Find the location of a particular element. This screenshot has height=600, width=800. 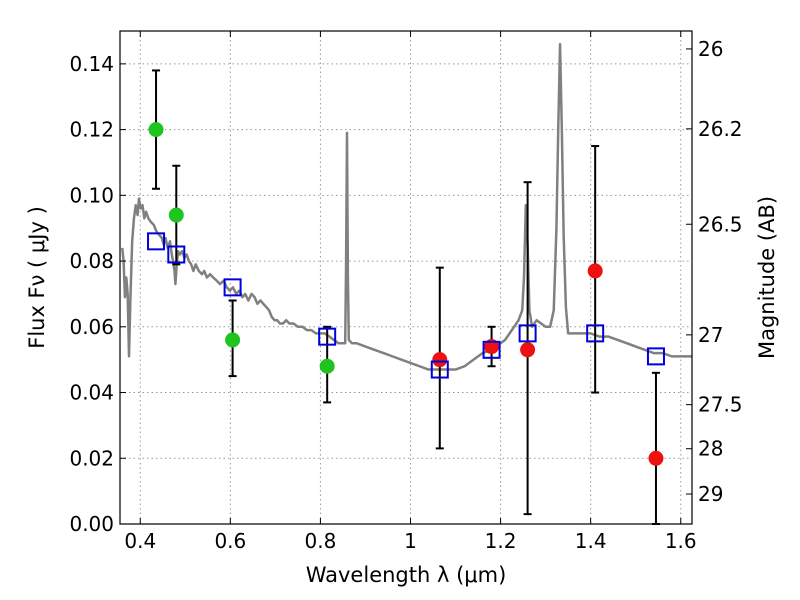

x-tick-label: 0.8 is located at coordinates (321, 541).